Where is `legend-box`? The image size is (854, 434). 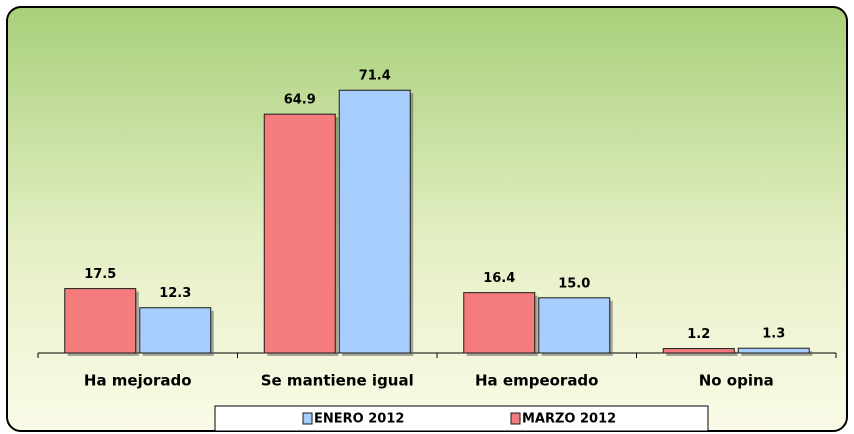
legend-box is located at coordinates (461, 418).